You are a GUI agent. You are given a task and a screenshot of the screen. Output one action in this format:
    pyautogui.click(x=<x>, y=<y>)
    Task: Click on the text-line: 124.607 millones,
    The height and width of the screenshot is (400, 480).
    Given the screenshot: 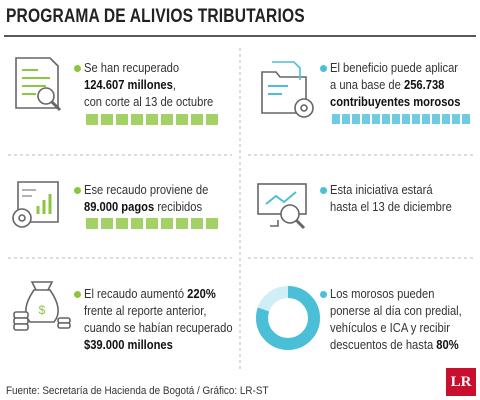 What is the action you would take?
    pyautogui.click(x=130, y=84)
    